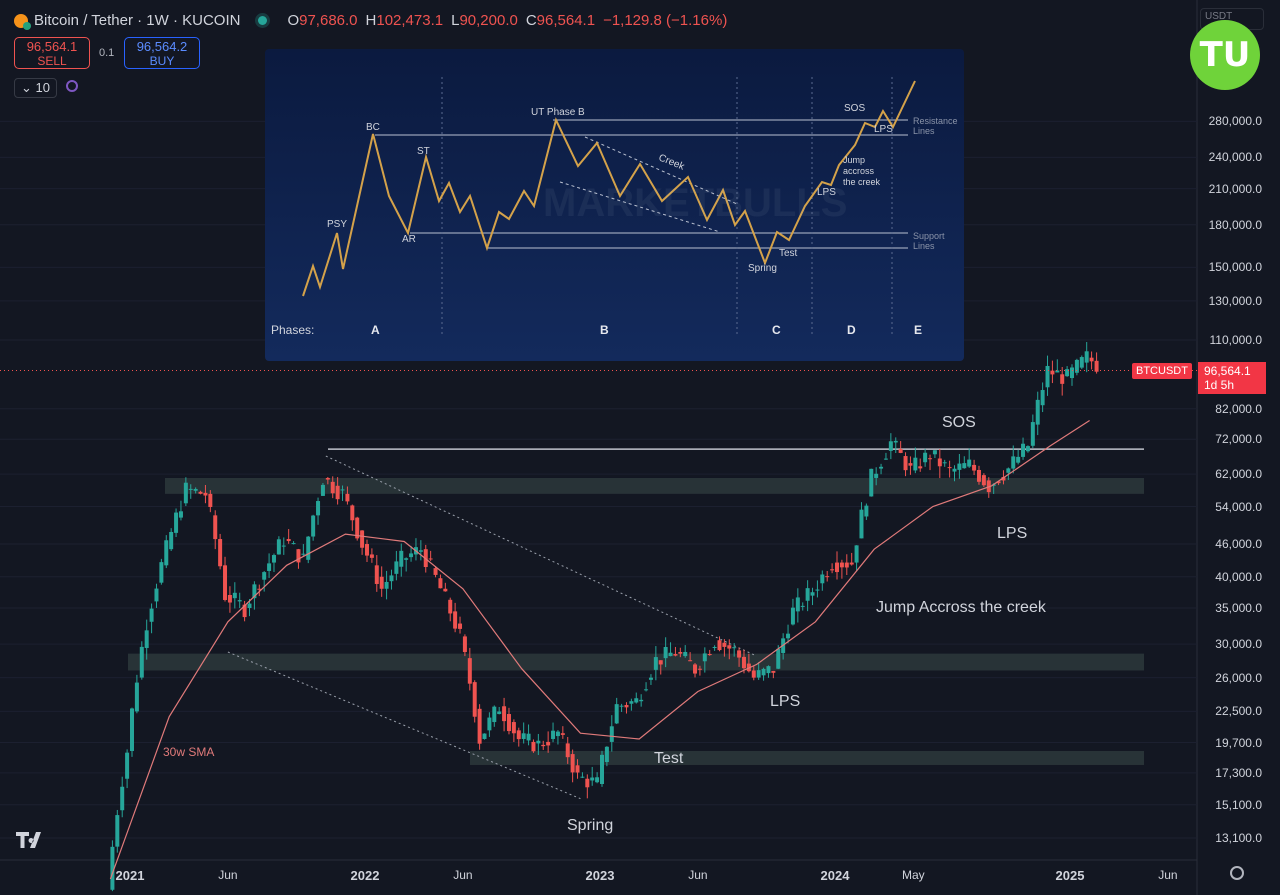 The height and width of the screenshot is (895, 1280). Describe the element at coordinates (1235, 224) in the screenshot. I see `price-tick-label: 180,000.0` at that location.